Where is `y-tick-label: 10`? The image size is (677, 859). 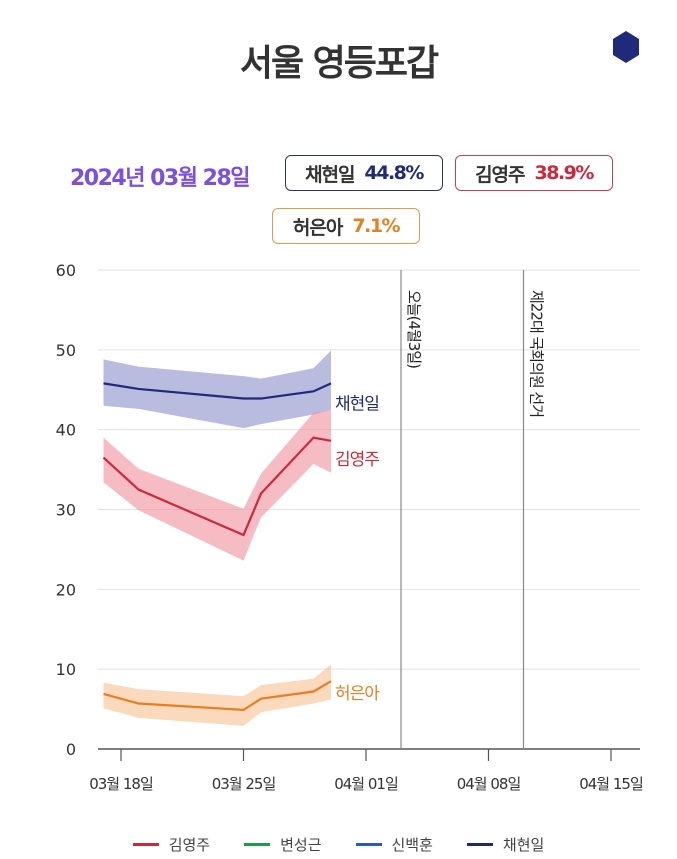
y-tick-label: 10 is located at coordinates (66, 669).